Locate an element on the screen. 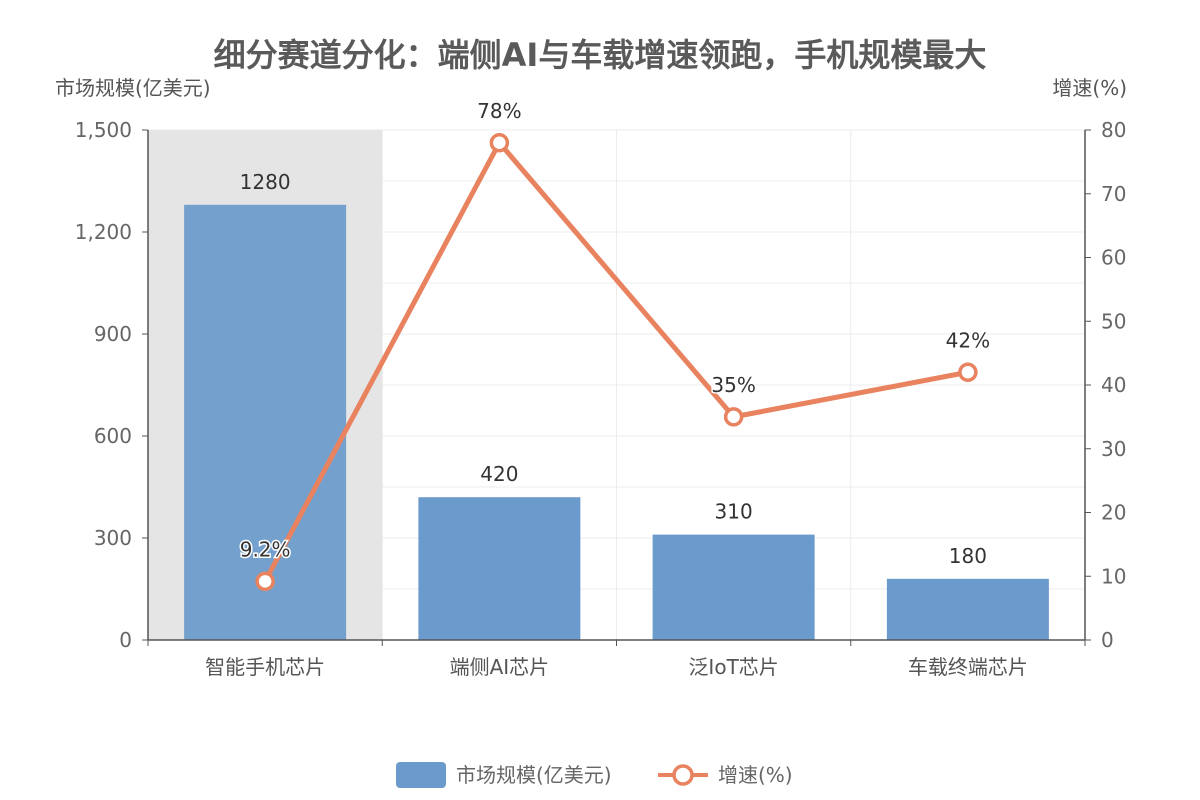  right-tick-label: 60 is located at coordinates (1113, 258).